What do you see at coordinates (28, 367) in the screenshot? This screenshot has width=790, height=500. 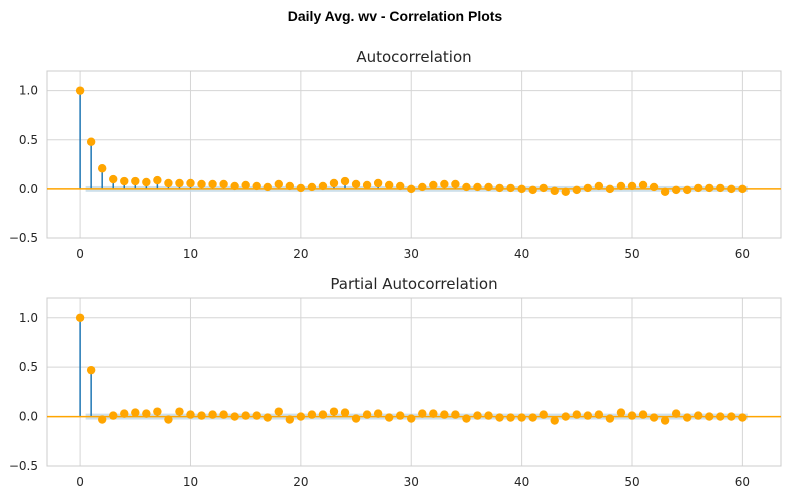 I see `y-tick-label: 0.5` at bounding box center [28, 367].